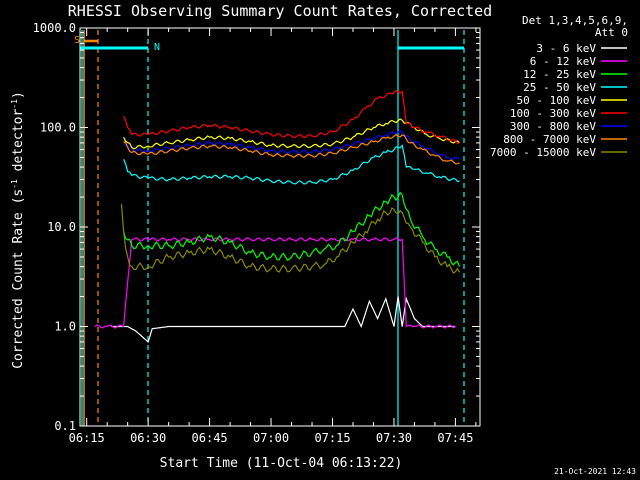 This screenshot has height=480, width=640. Describe the element at coordinates (58, 128) in the screenshot. I see `y-tick-label: 100.0` at that location.